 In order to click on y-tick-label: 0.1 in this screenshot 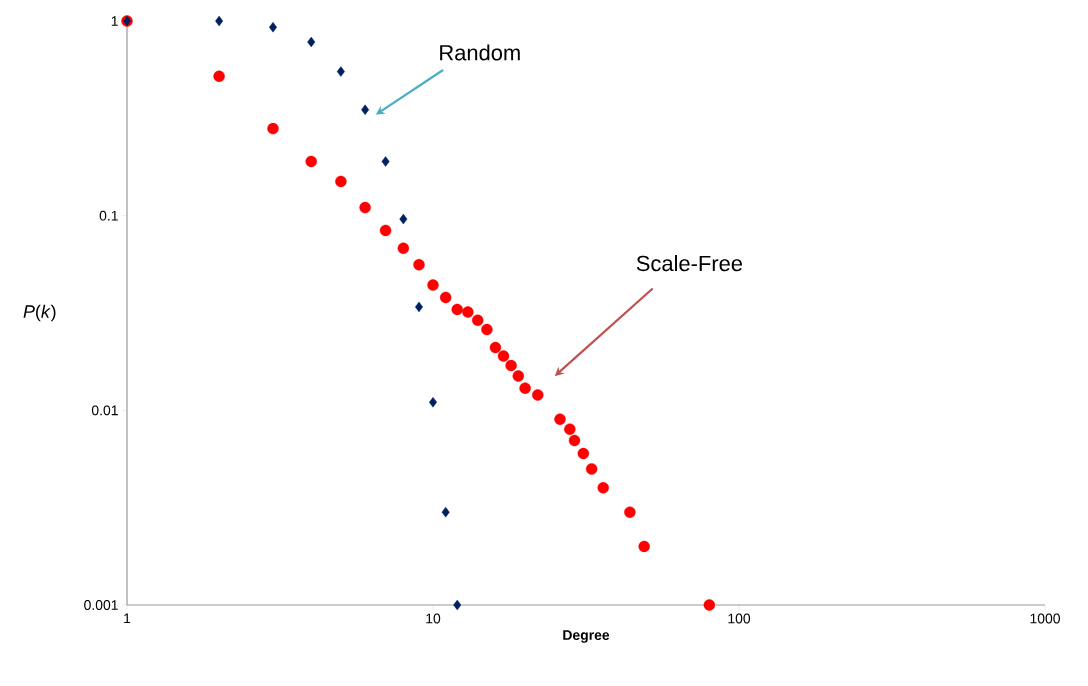, I will do `click(108, 215)`.